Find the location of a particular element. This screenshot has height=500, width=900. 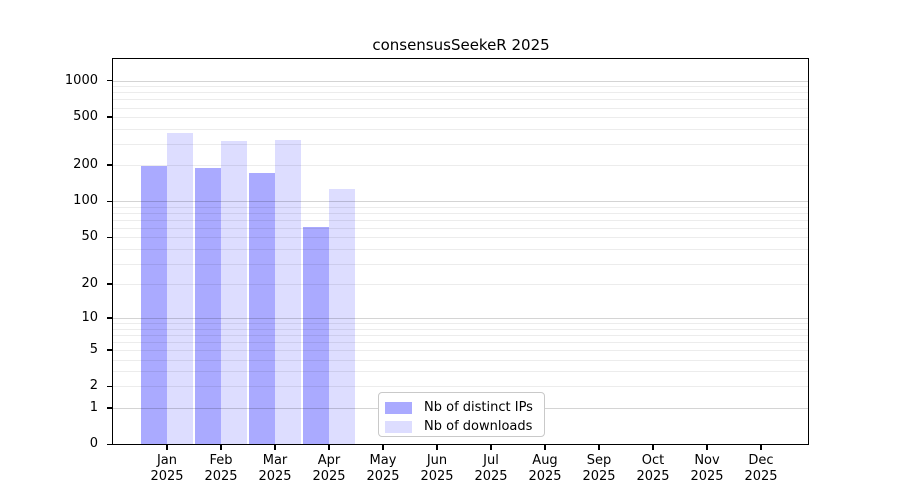

x-tick-label: Mar 2025 is located at coordinates (275, 469).